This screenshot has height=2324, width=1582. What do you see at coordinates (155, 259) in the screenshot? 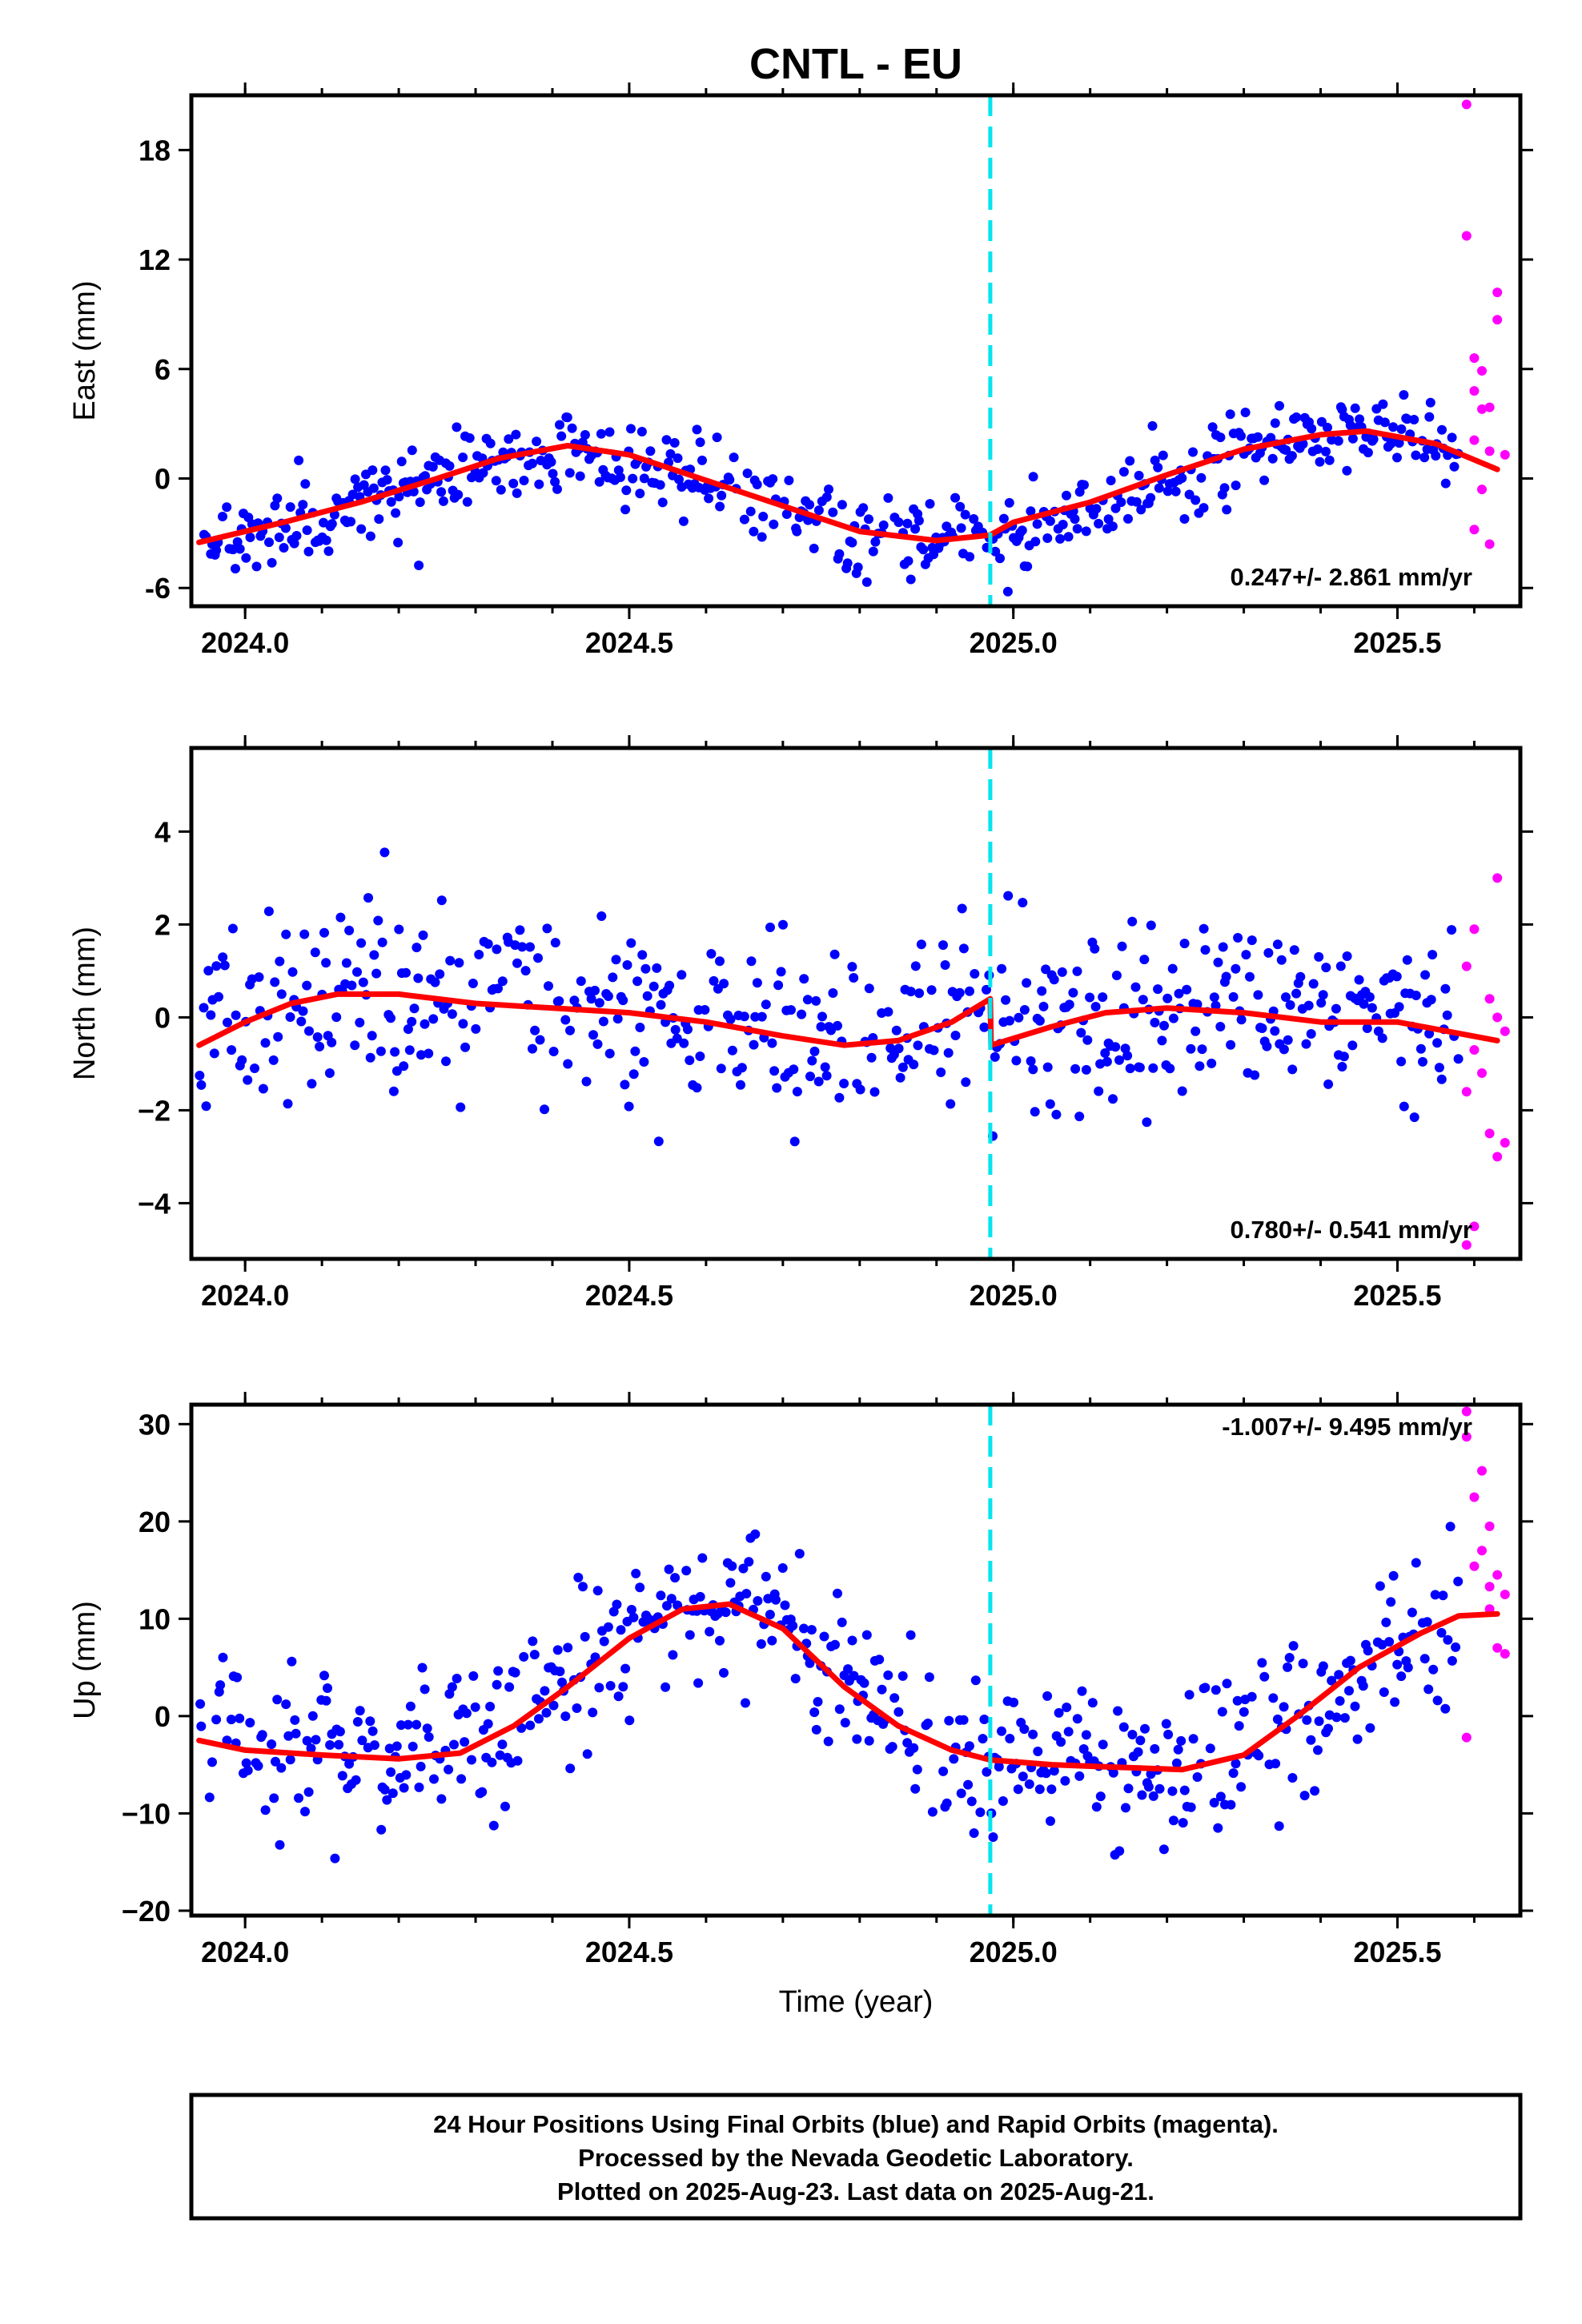
I see `y-tick-label: 12` at bounding box center [155, 259].